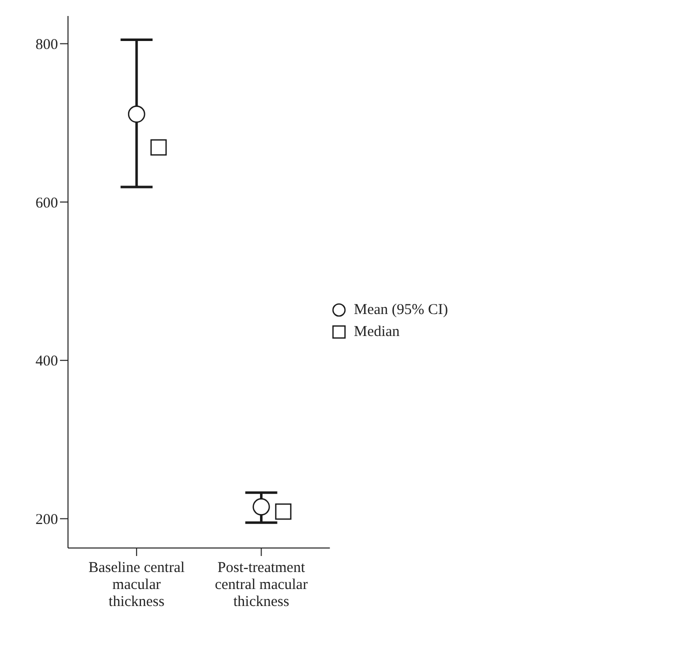 This screenshot has width=691, height=654. Describe the element at coordinates (401, 310) in the screenshot. I see `legend-label: Mean (95% CI)` at that location.